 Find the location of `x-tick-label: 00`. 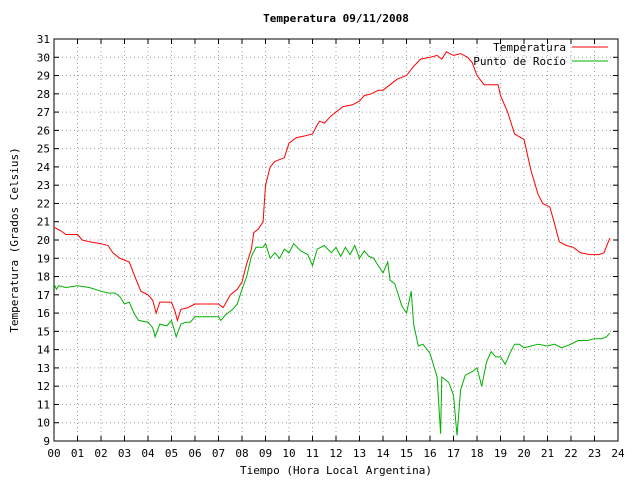

x-tick-label: 00 is located at coordinates (53, 453).